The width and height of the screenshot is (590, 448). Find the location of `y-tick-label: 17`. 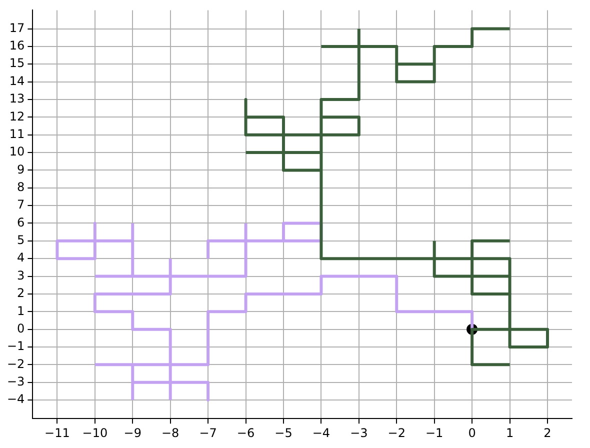

y-tick-label: 17 is located at coordinates (17, 27).